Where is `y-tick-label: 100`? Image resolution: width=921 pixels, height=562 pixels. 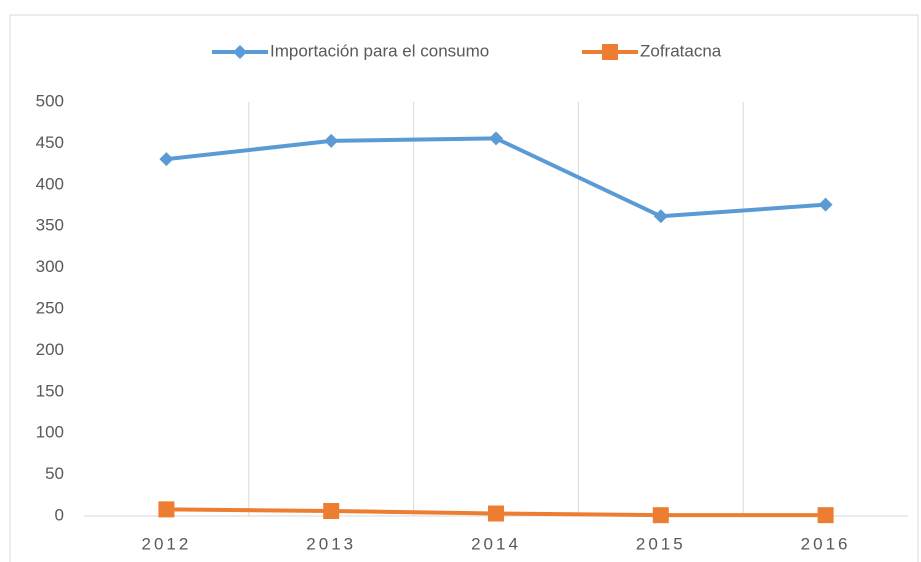
y-tick-label: 100 is located at coordinates (50, 432).